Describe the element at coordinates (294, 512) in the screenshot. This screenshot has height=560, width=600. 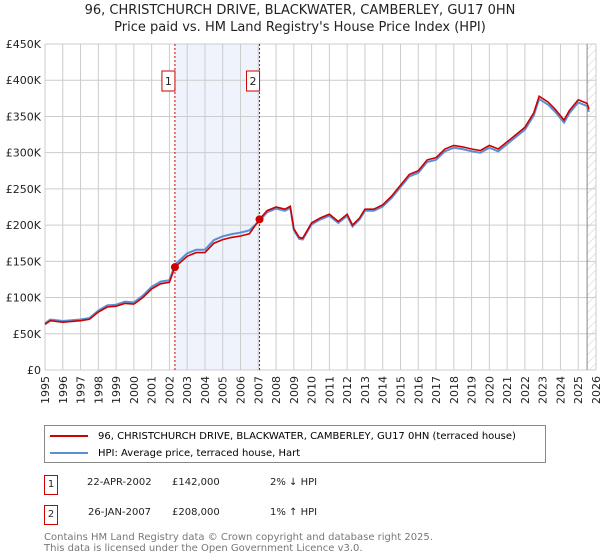
I see `transaction-hpi-diff: 1% ↑ HPI` at that location.